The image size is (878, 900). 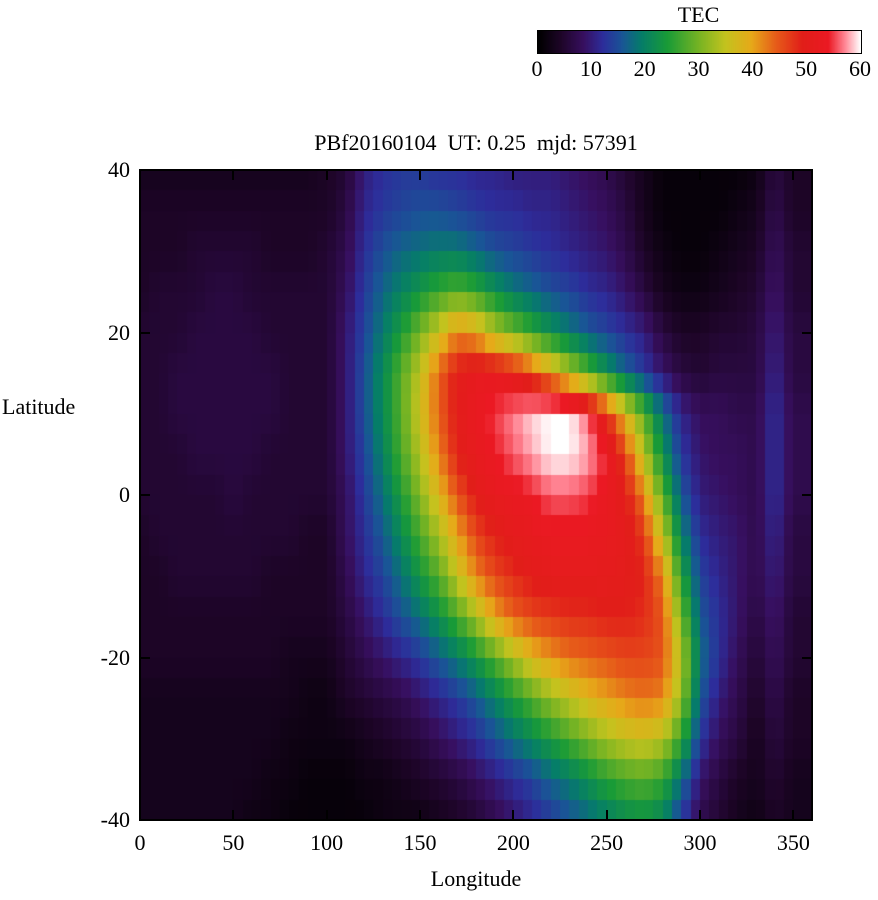 I want to click on x-tick-label: 300, so click(x=700, y=842).